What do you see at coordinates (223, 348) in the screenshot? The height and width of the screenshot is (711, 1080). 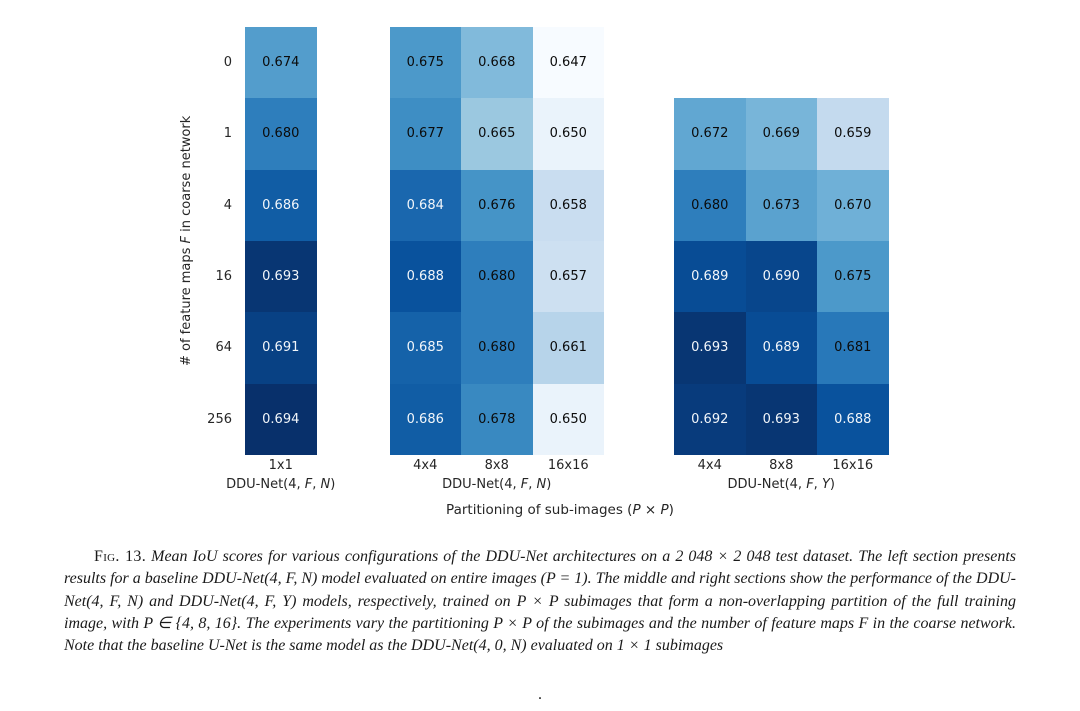 I see `row-tick-label: 64` at bounding box center [223, 348].